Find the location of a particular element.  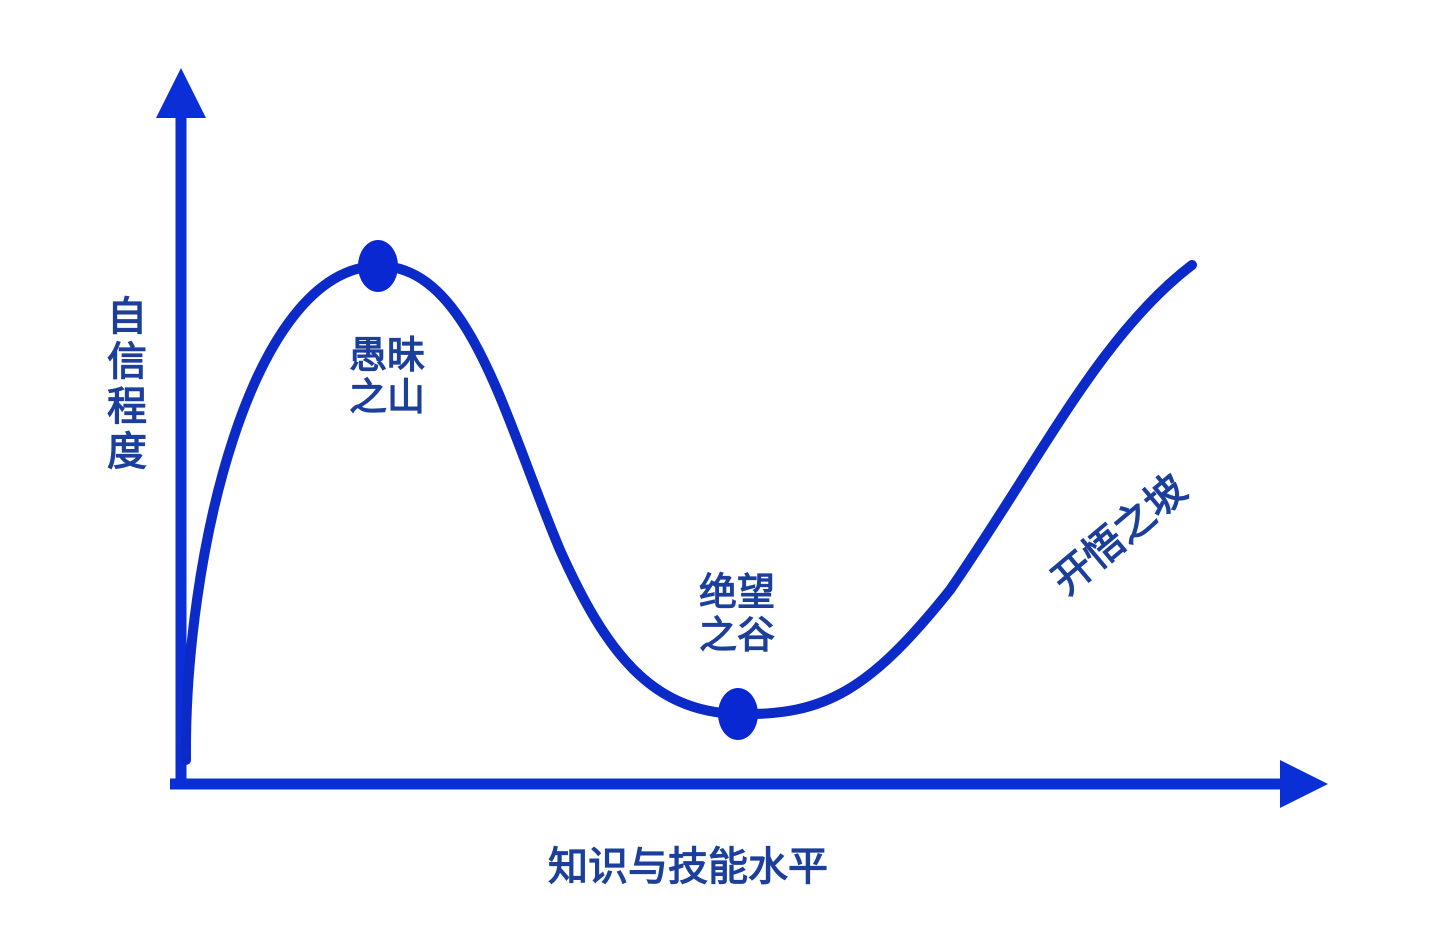

y-axis-label: 自 信 程 度 is located at coordinates (127, 384).